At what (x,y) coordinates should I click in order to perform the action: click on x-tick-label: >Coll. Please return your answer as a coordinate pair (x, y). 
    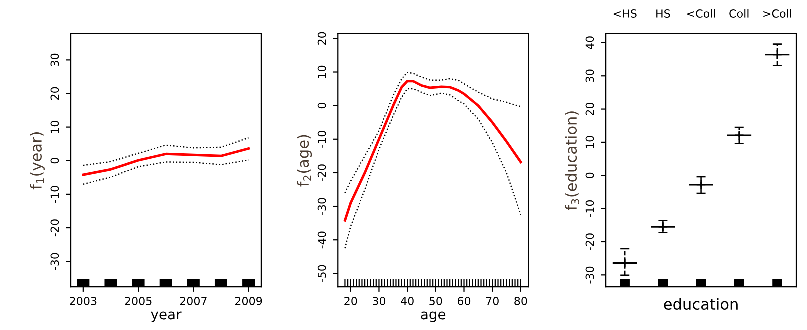
    Looking at the image, I should click on (778, 13).